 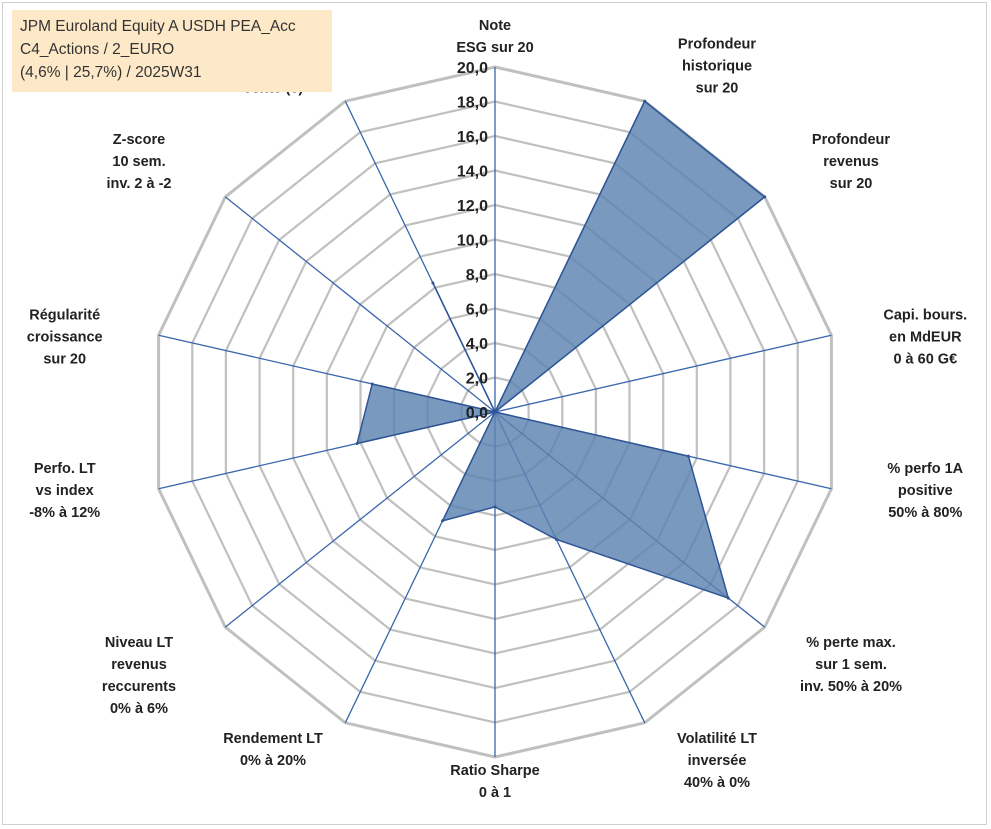 I want to click on tick-label-2: 4,0, so click(x=477, y=344).